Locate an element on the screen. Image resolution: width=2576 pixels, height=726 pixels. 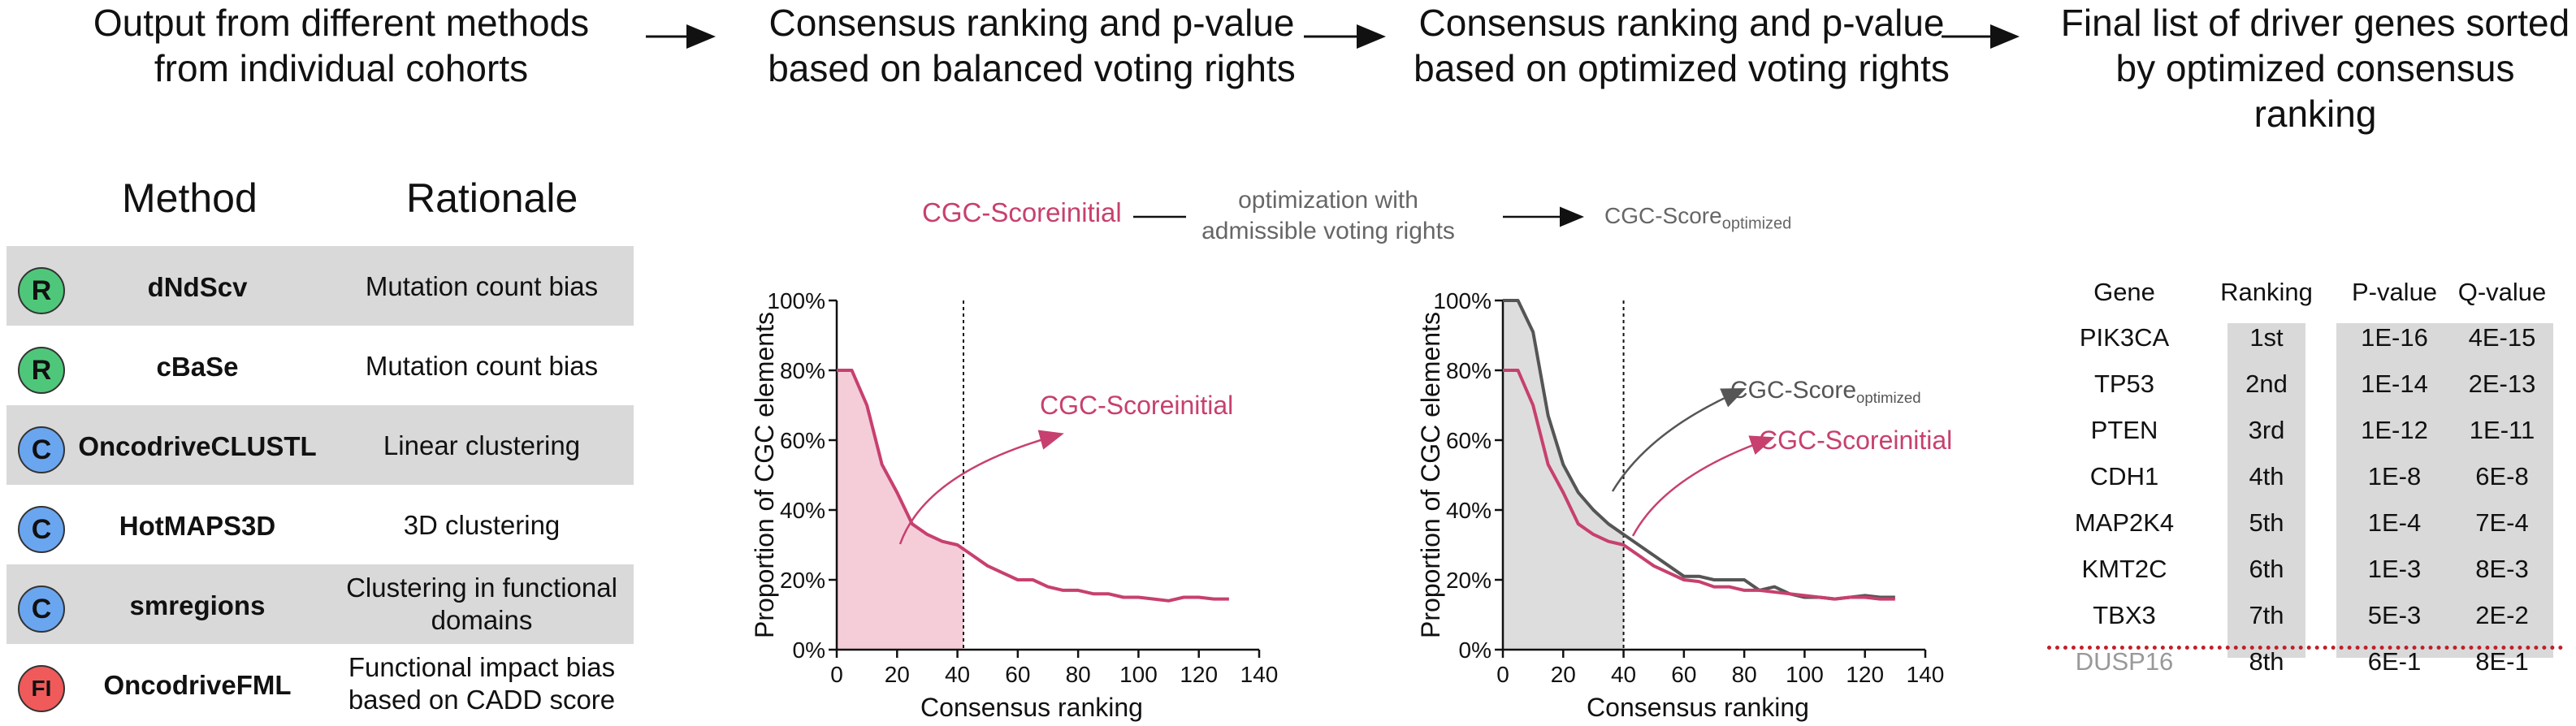
gene-value: 4th is located at coordinates (2266, 476).